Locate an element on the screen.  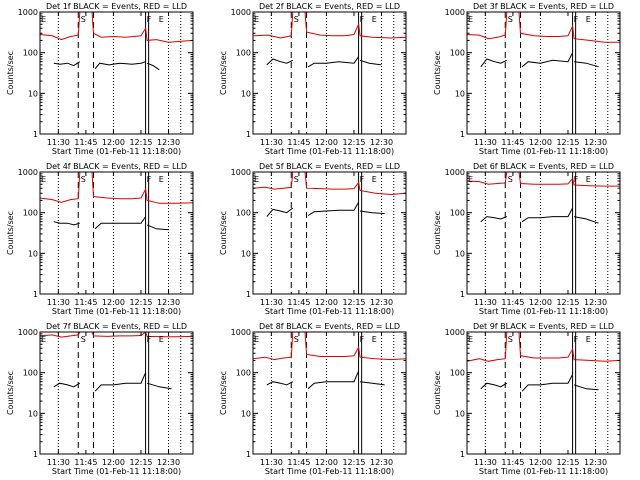
panel-title: Det 5f BLACK = Events, RED = LLD is located at coordinates (329, 166).